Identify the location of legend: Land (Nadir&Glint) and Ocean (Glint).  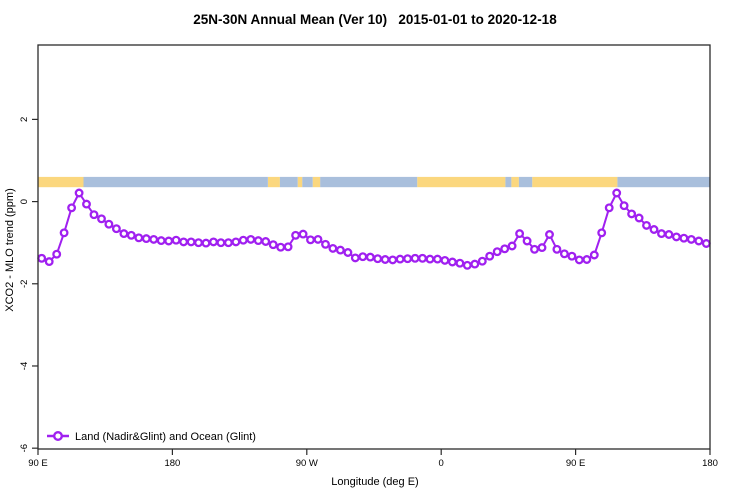
(151, 437).